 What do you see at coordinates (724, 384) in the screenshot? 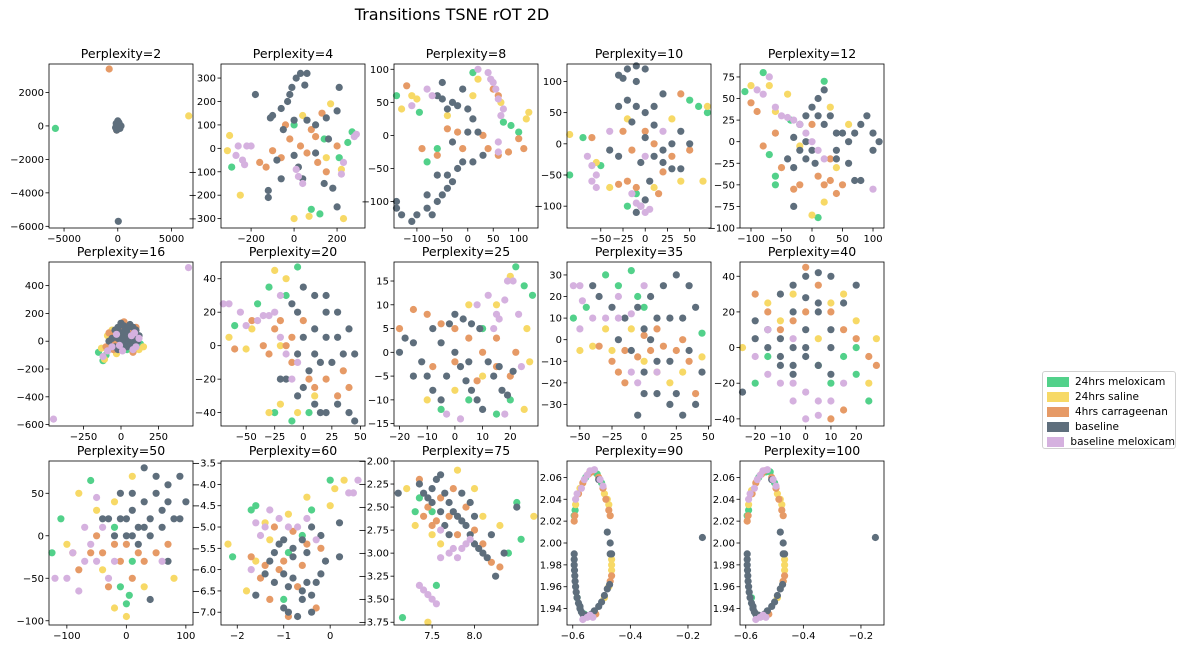
I see `y-tick-label: −20` at bounding box center [724, 384].